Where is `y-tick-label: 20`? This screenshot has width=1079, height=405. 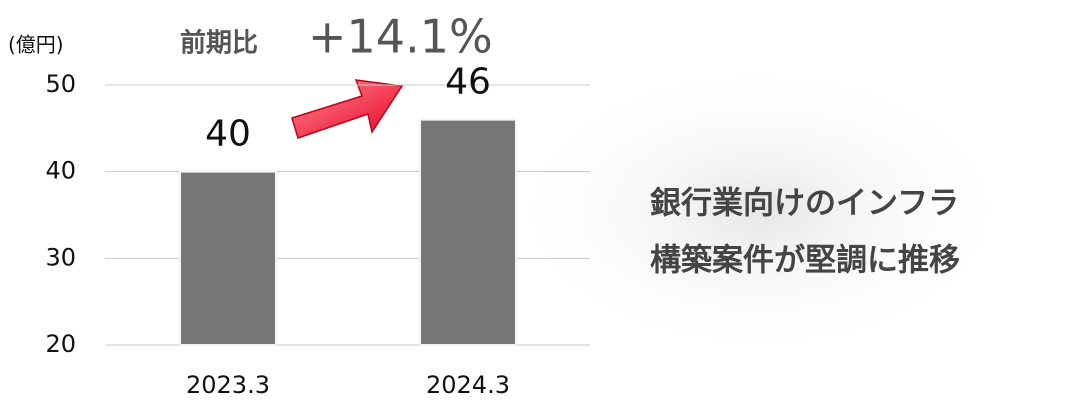 y-tick-label: 20 is located at coordinates (60, 344).